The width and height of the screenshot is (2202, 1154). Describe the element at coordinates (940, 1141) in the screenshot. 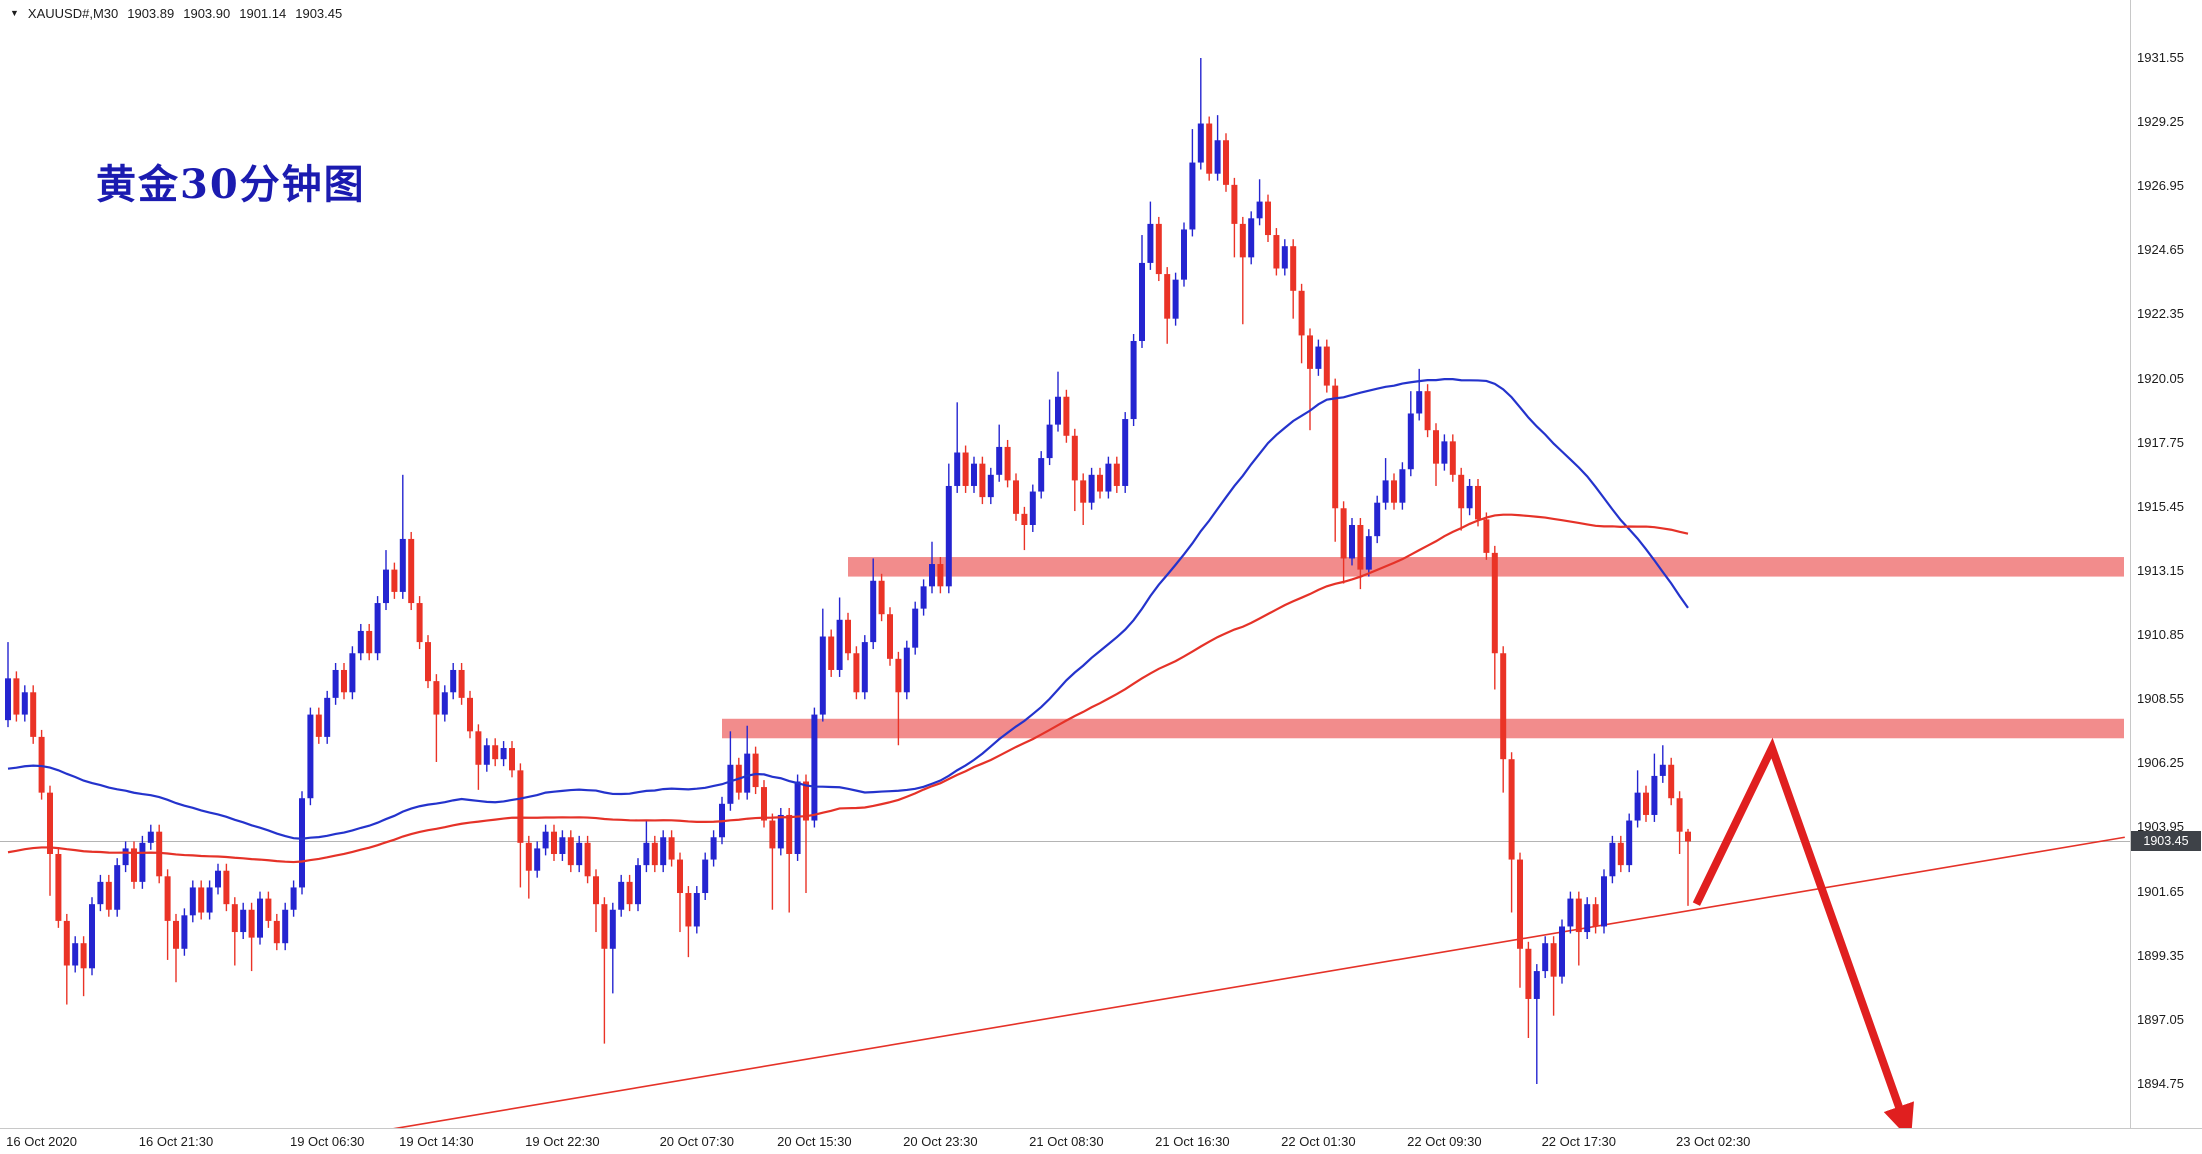

I see `time-axis-label: 20 Oct 23:30` at that location.